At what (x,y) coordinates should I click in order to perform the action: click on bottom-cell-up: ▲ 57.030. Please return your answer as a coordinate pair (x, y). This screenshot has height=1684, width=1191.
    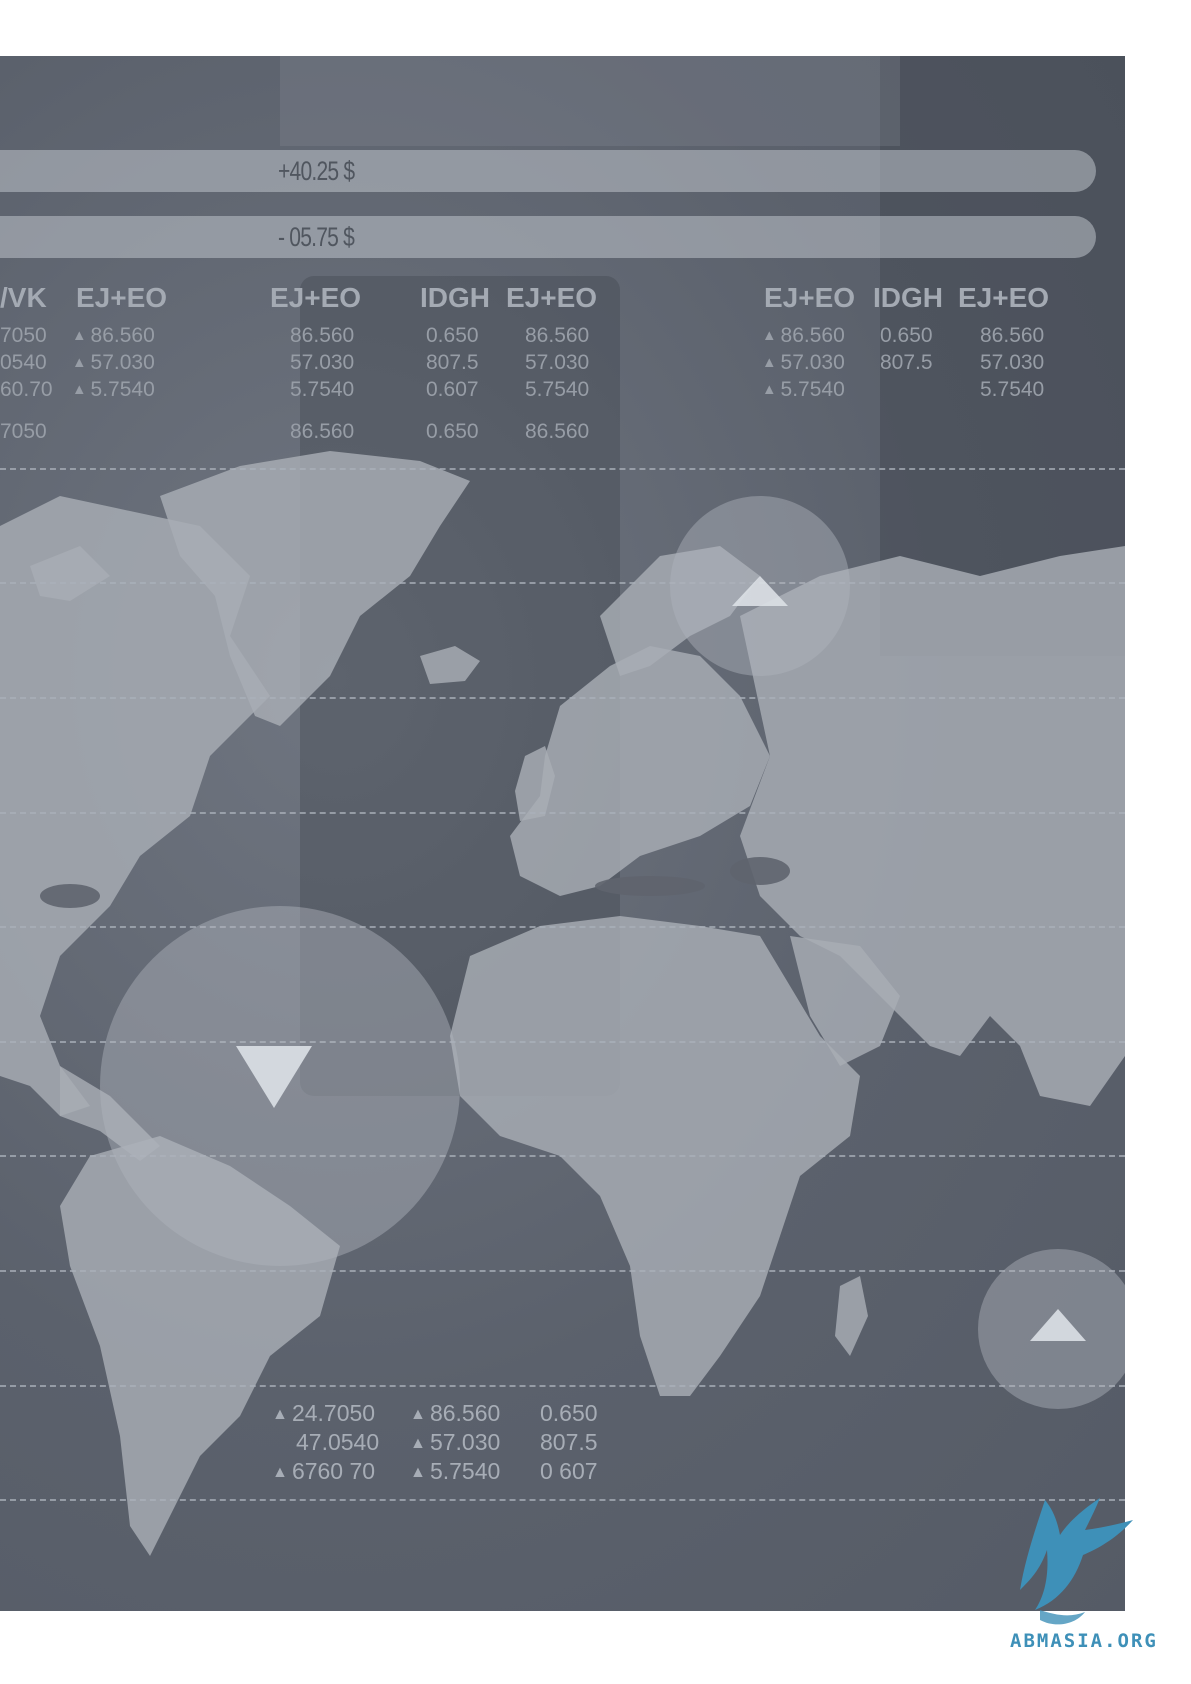
    Looking at the image, I should click on (455, 1442).